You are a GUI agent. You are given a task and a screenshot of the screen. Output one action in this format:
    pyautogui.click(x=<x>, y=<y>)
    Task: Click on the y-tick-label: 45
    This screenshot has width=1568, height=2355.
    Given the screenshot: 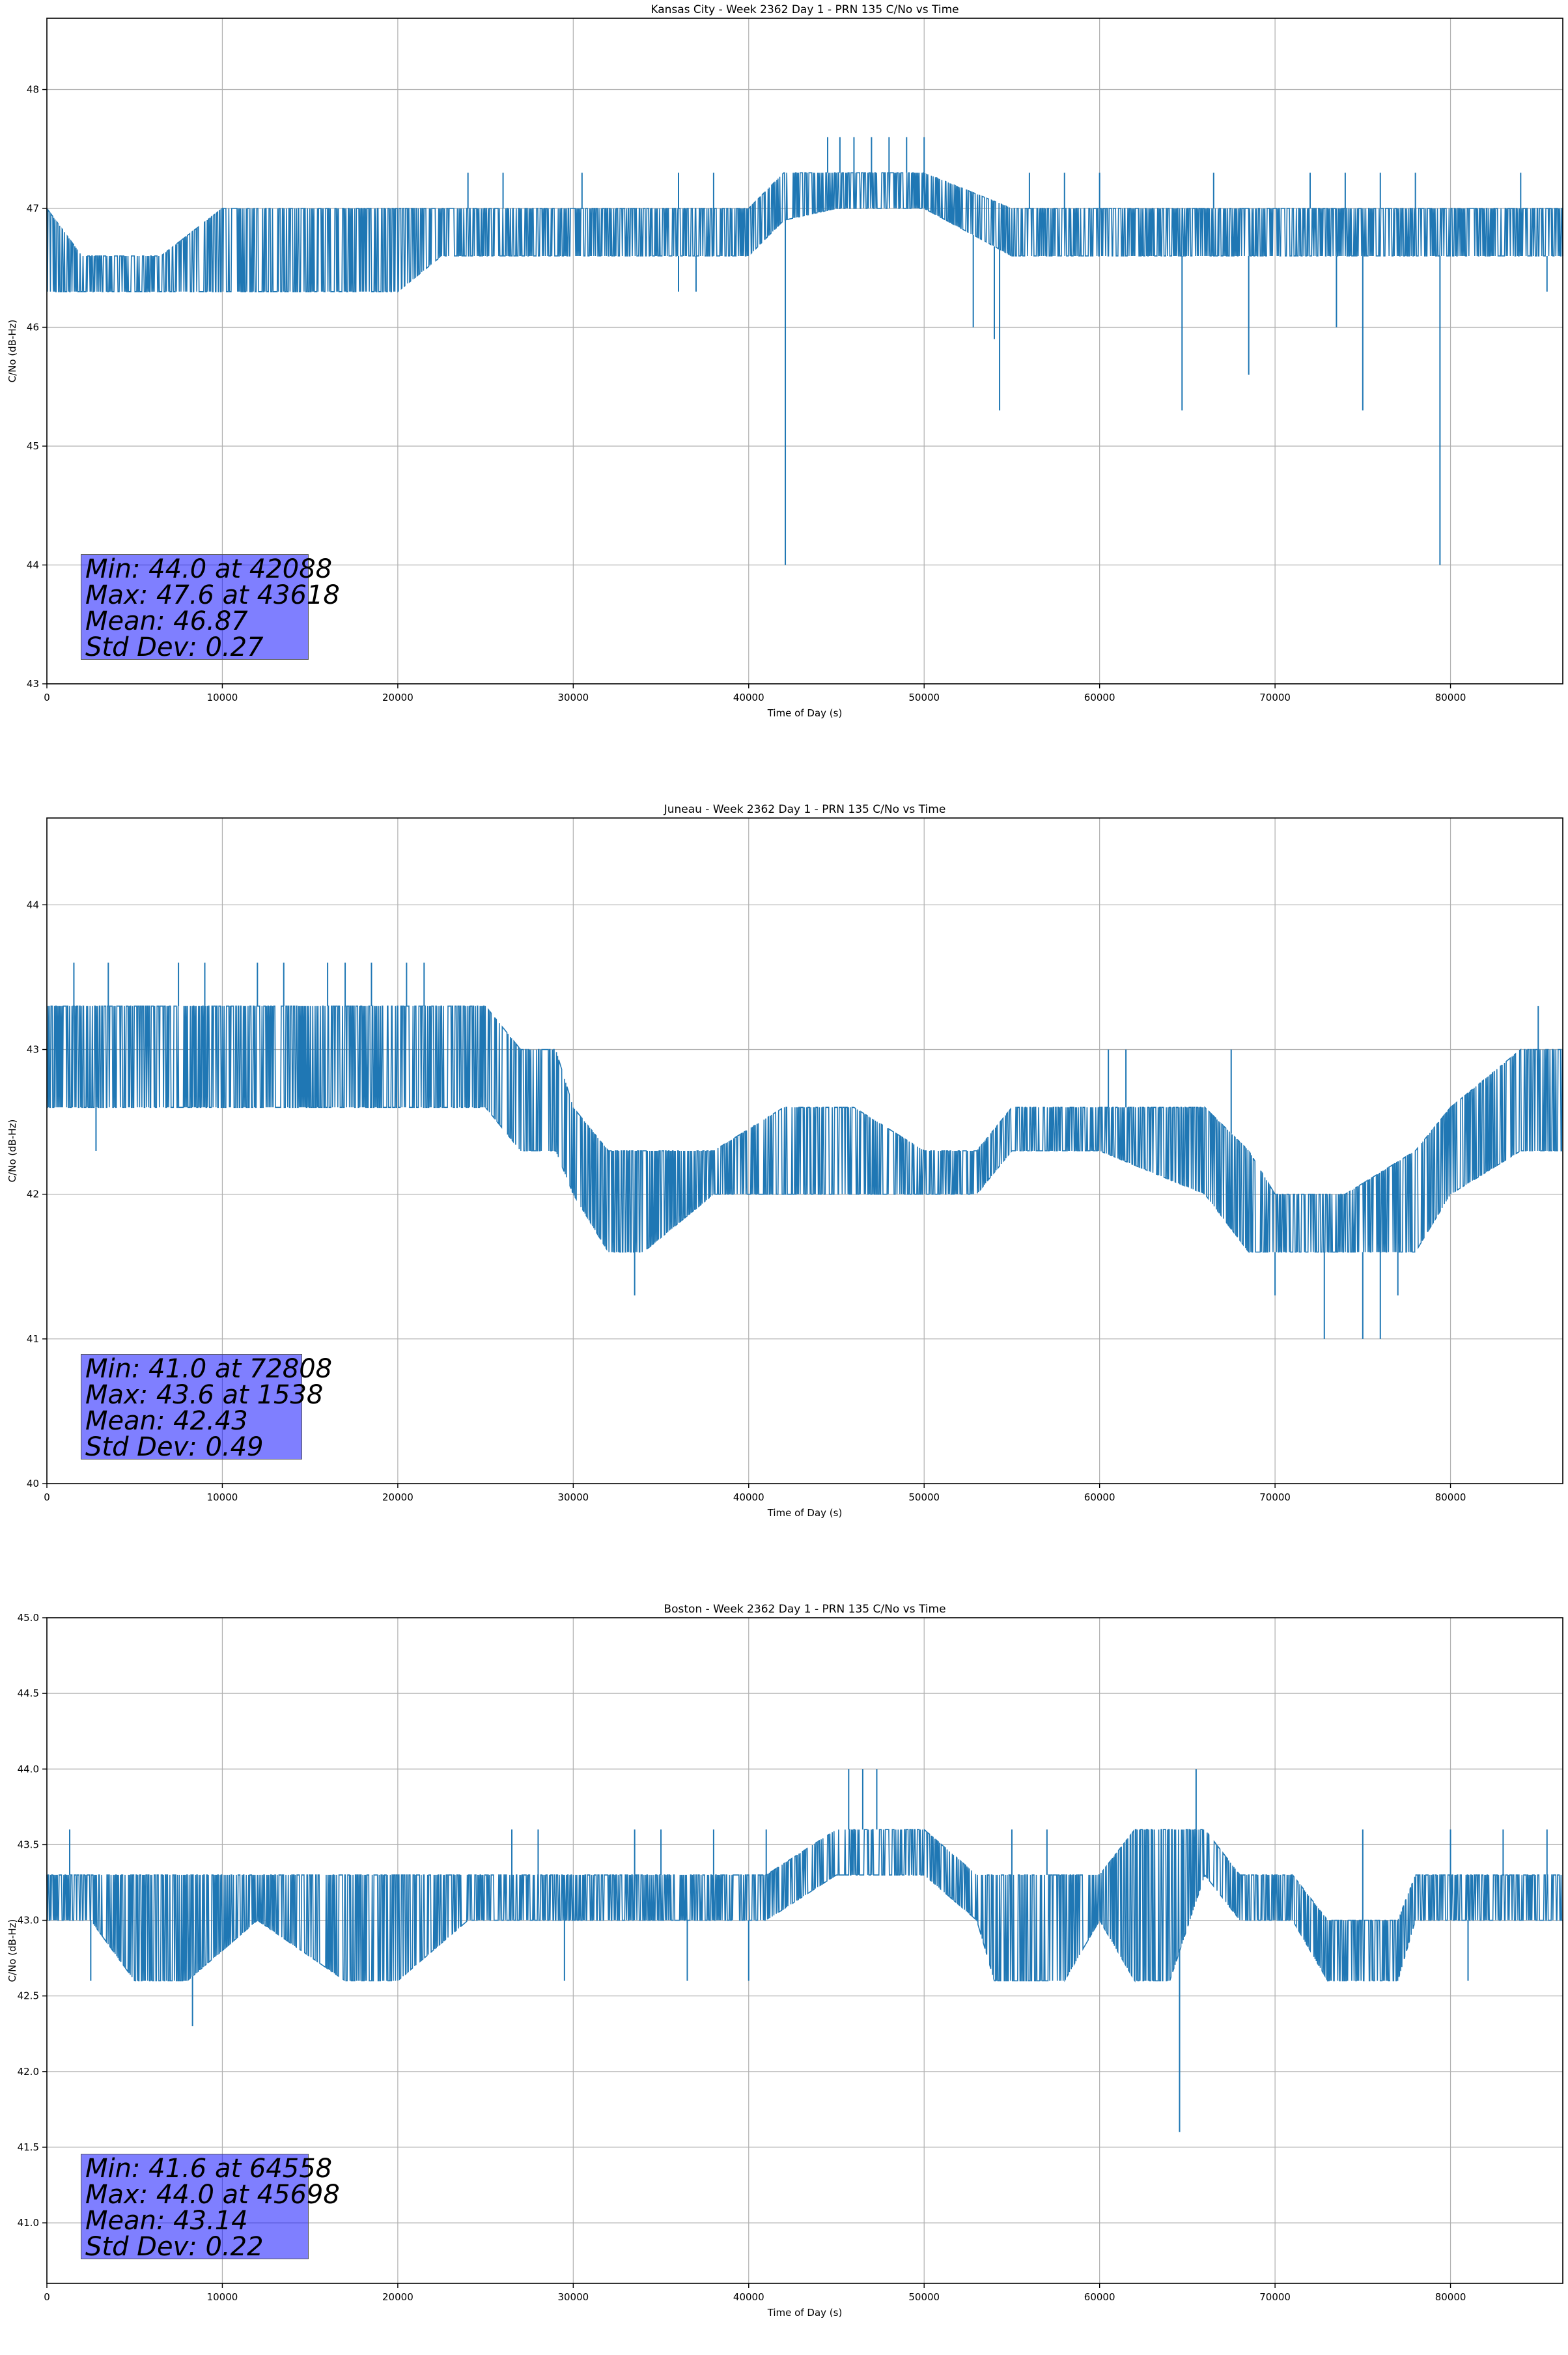 What is the action you would take?
    pyautogui.click(x=33, y=446)
    